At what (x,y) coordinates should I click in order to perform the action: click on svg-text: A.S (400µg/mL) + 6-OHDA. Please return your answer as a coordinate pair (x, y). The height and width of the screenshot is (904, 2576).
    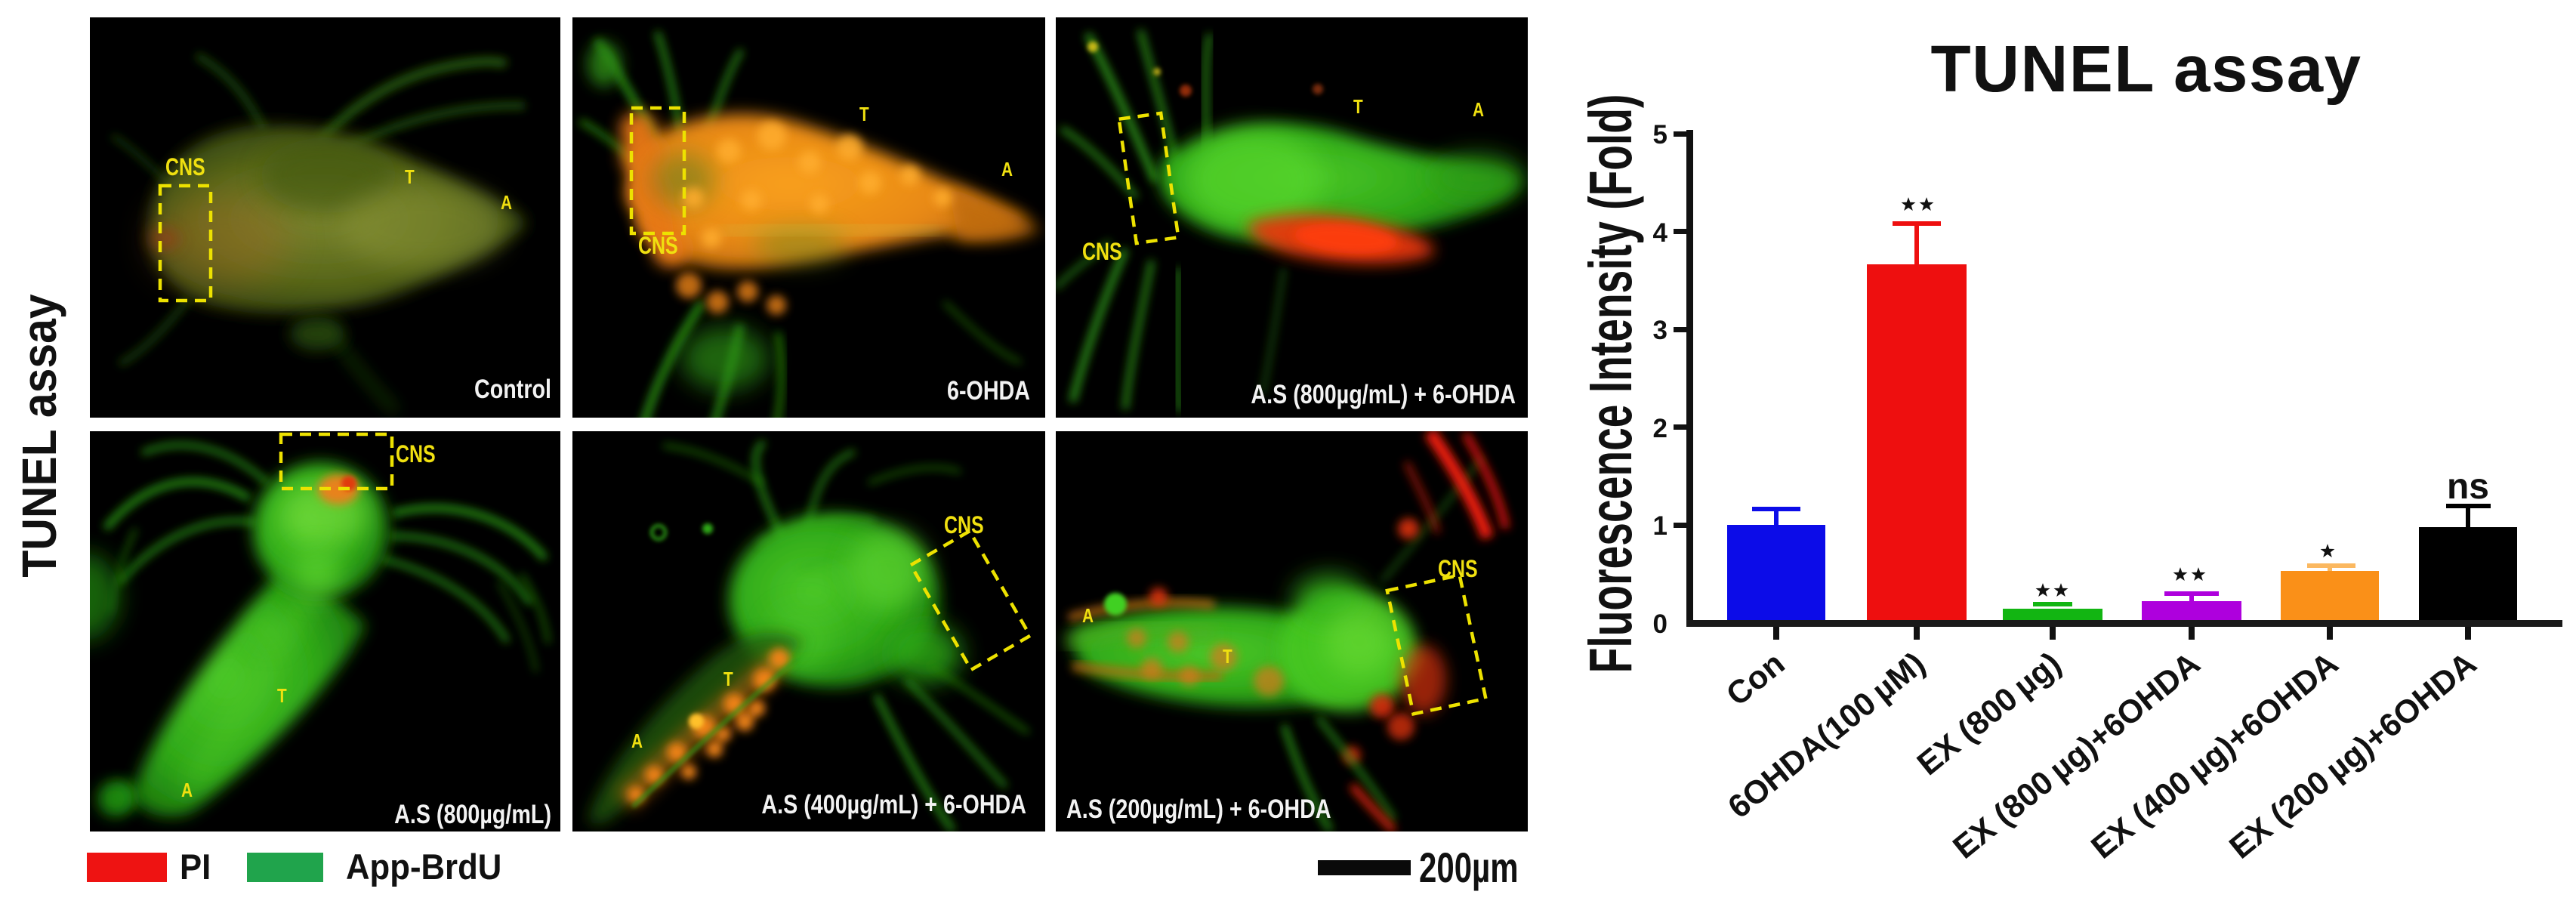
    Looking at the image, I should click on (893, 804).